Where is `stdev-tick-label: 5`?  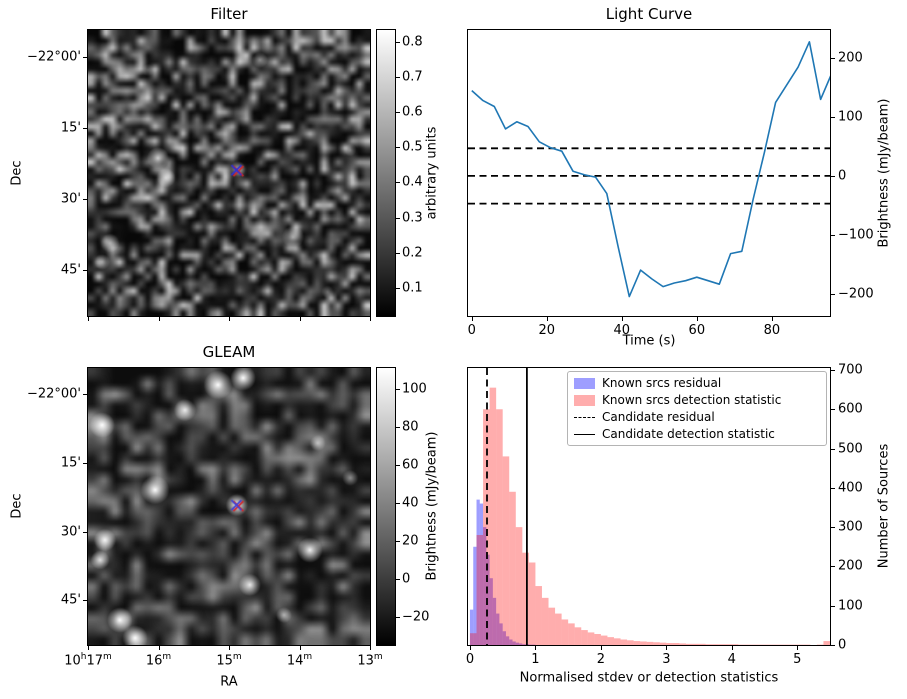
stdev-tick-label: 5 is located at coordinates (797, 659).